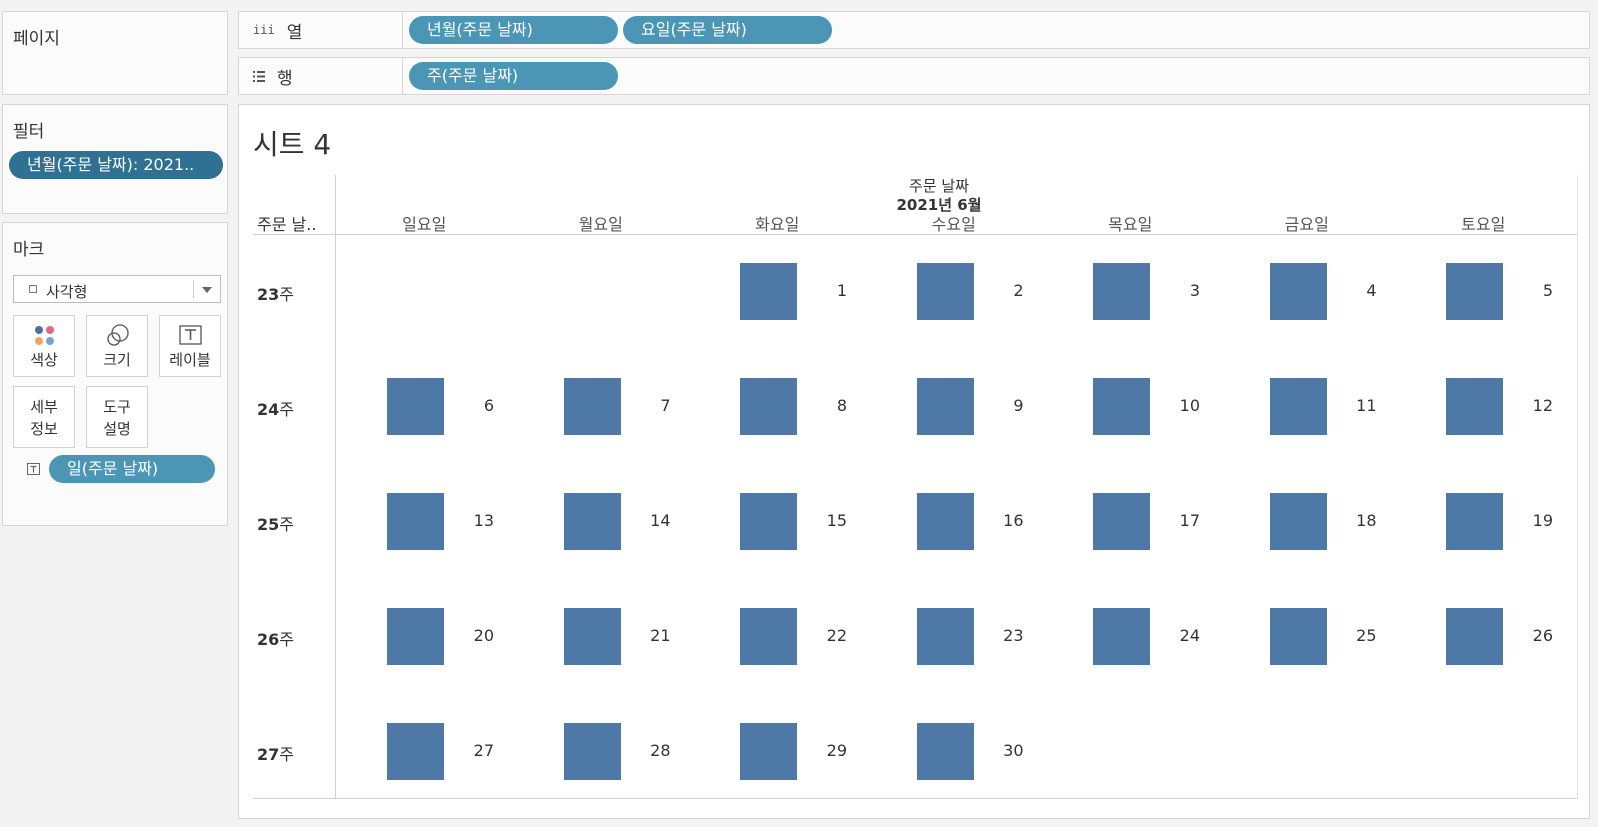  Describe the element at coordinates (116, 165) in the screenshot. I see `filter-pill-year-month: 년월(주문 날짜): 2021..` at that location.